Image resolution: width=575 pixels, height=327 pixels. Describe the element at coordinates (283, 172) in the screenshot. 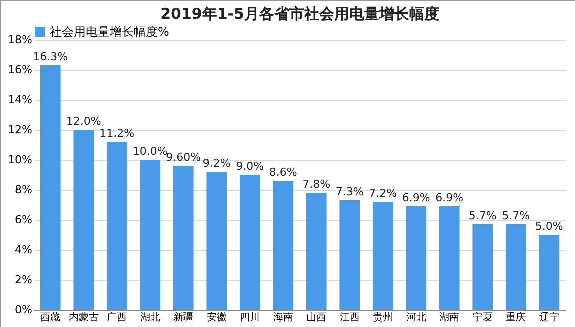

I see `data-label: 8.6%` at that location.